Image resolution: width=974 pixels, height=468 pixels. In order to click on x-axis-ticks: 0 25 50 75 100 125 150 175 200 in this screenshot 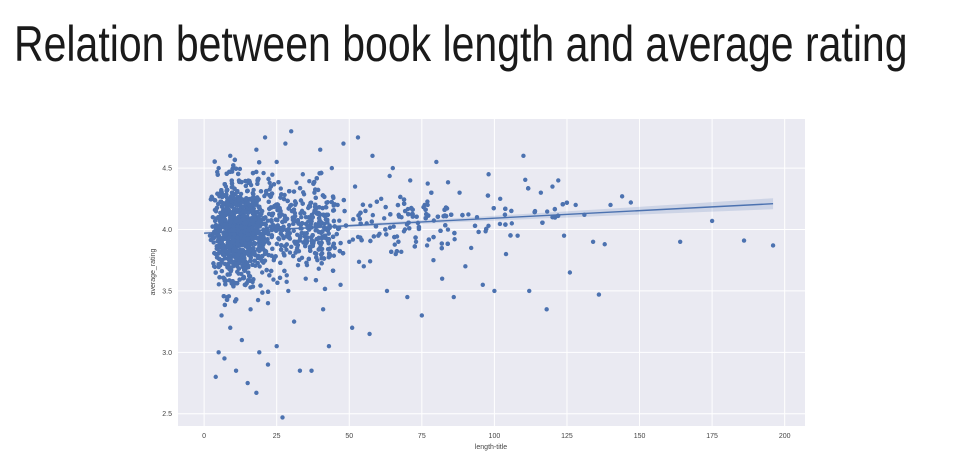, I will do `click(496, 436)`.